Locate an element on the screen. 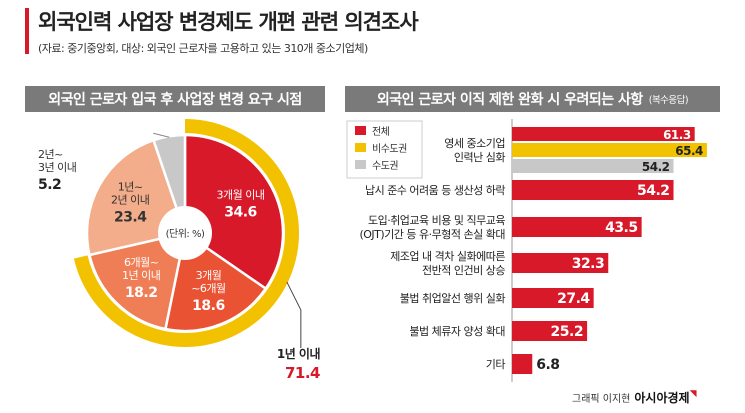  bar-category-label-2-0: 도입·취업교육 비용 및 직무교육 is located at coordinates (436, 220).